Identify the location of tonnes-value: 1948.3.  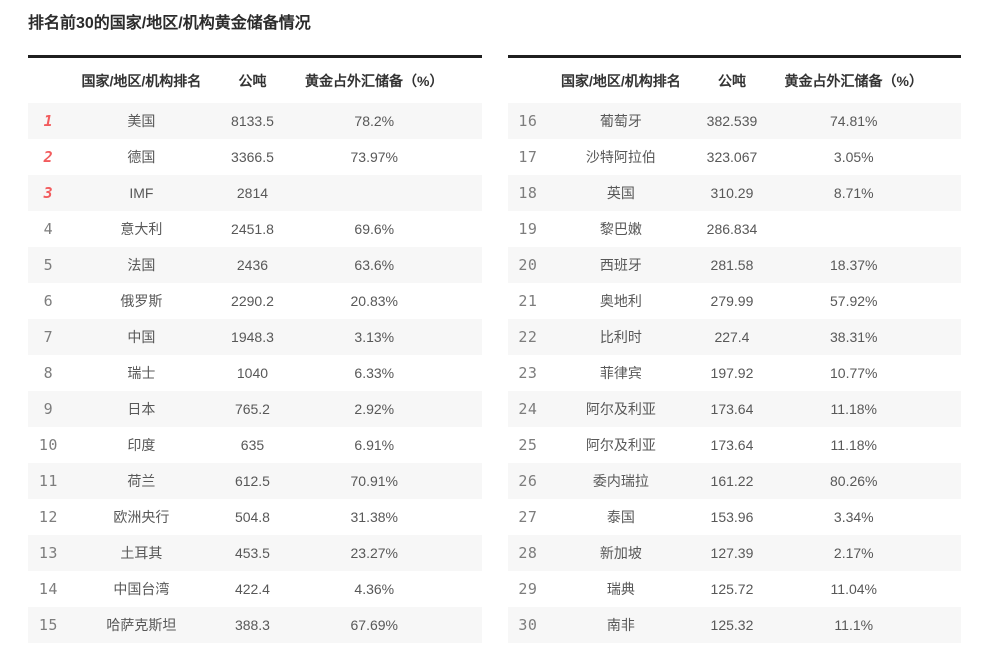
(252, 337).